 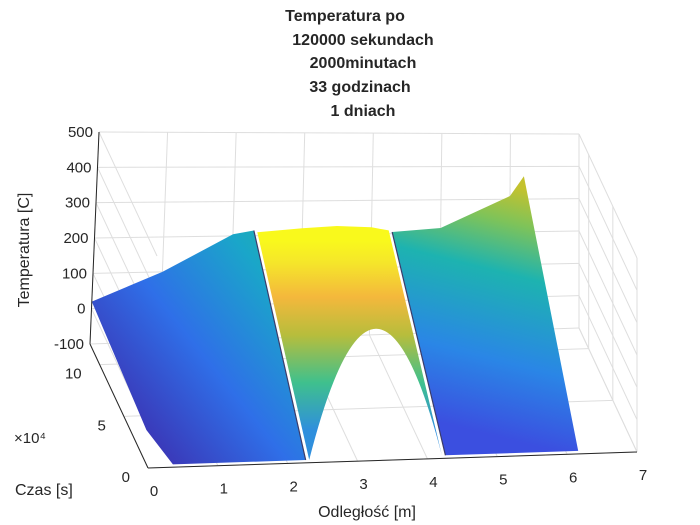 I want to click on x-axis-label: Odległość [m], so click(x=367, y=512).